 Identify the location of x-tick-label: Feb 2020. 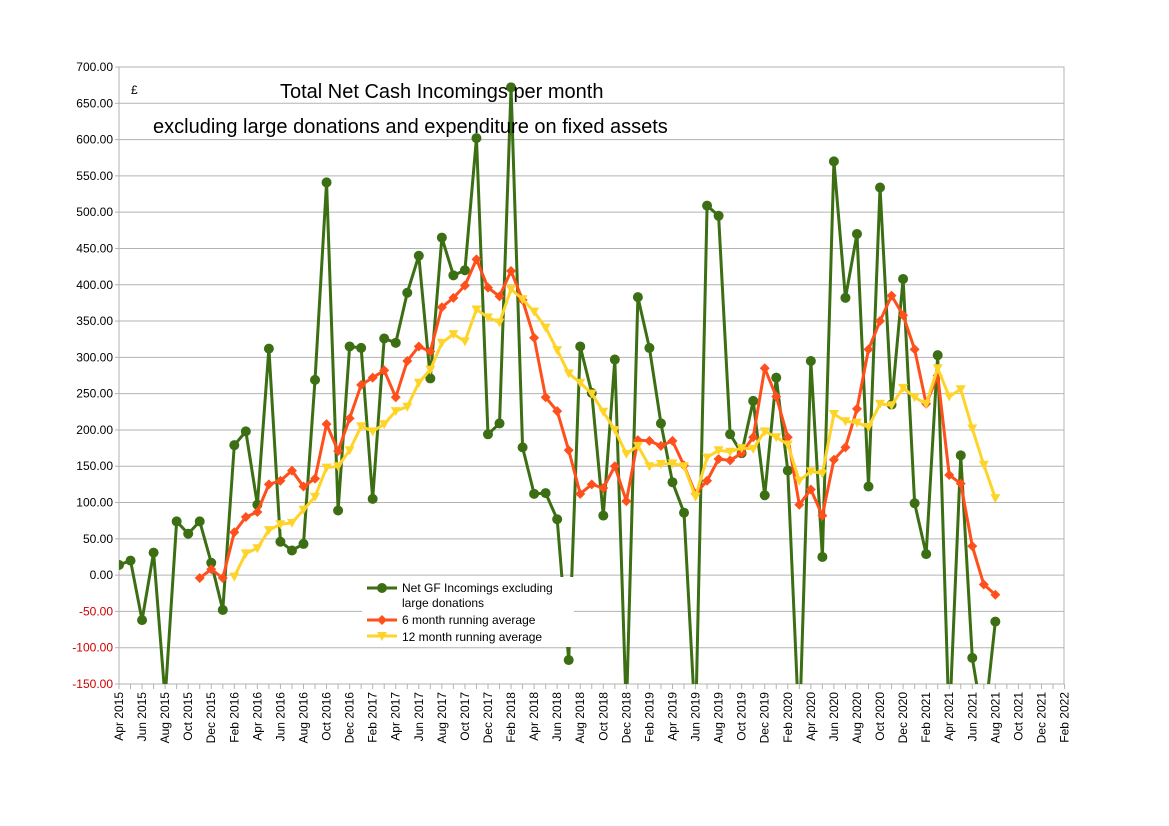
(788, 717).